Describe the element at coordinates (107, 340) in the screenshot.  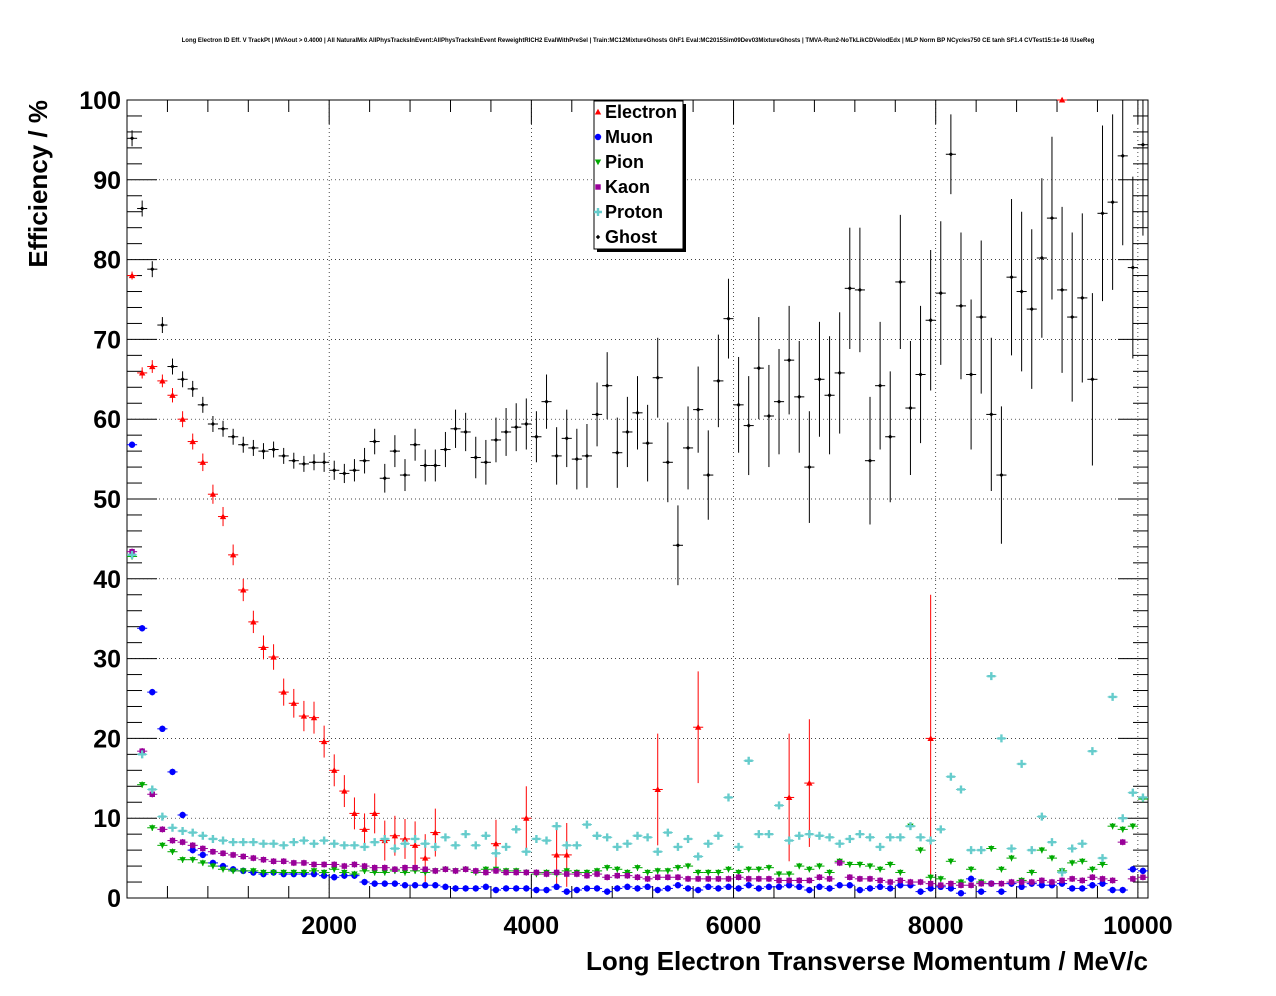
I see `y-tick-label: 70` at that location.